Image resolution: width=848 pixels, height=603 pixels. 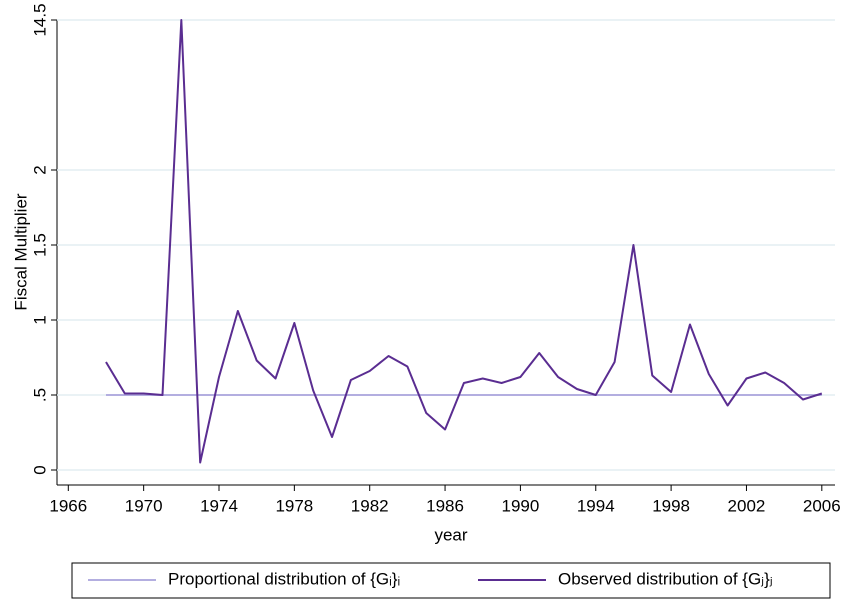 I want to click on y-tick-label: 1, so click(x=39, y=319).